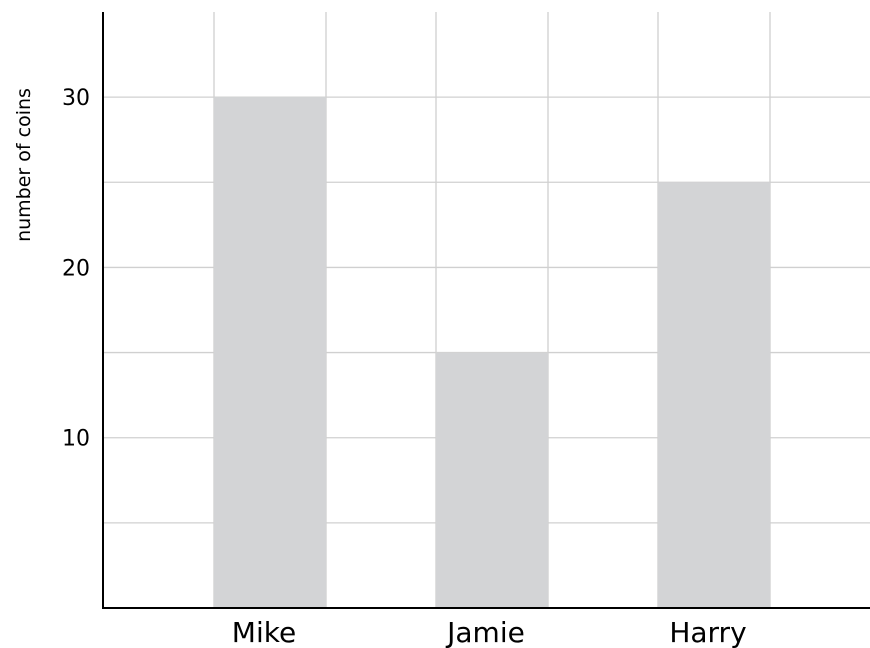 This screenshot has height=648, width=870. I want to click on bar-mike, so click(270, 353).